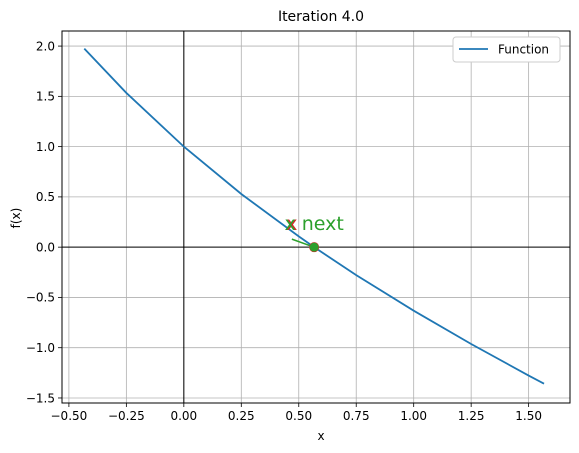 This screenshot has width=579, height=453. What do you see at coordinates (45, 247) in the screenshot?
I see `y-tick-label: 0.0` at bounding box center [45, 247].